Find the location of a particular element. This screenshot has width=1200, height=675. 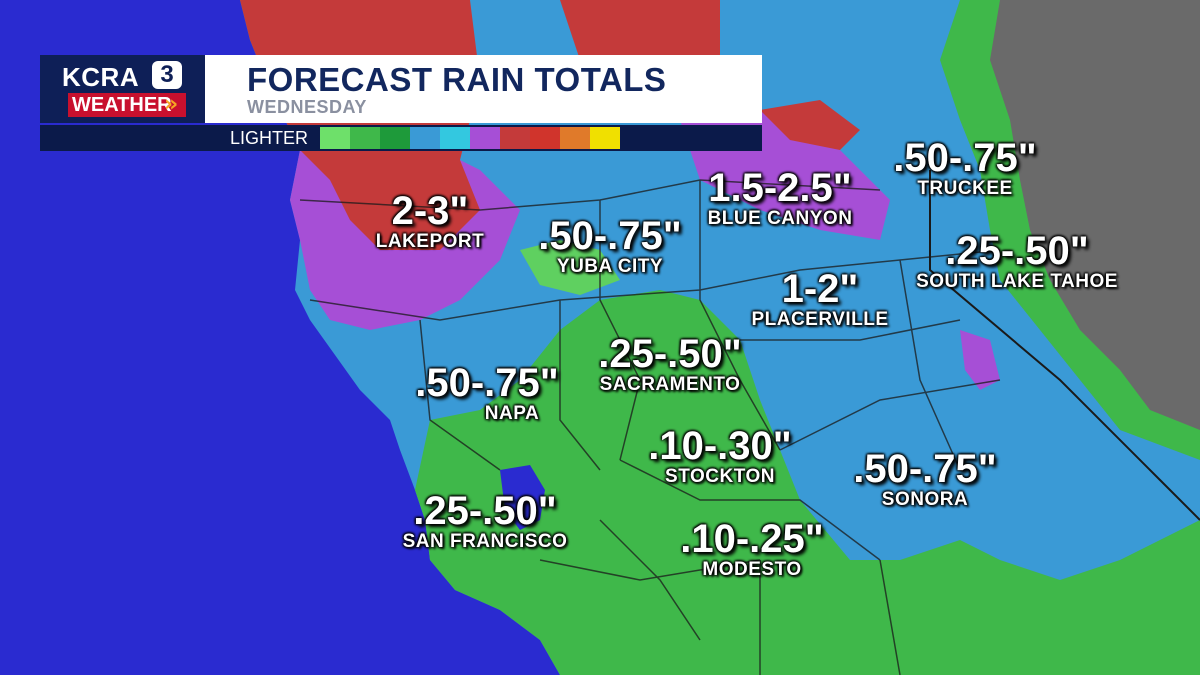

legend-label: LIGHTER is located at coordinates (269, 138).